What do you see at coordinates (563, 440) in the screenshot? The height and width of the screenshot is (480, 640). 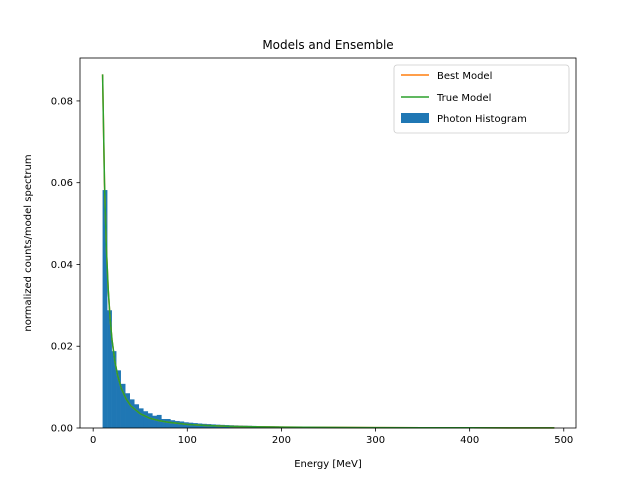 I see `x-tick-label: 500` at bounding box center [563, 440].